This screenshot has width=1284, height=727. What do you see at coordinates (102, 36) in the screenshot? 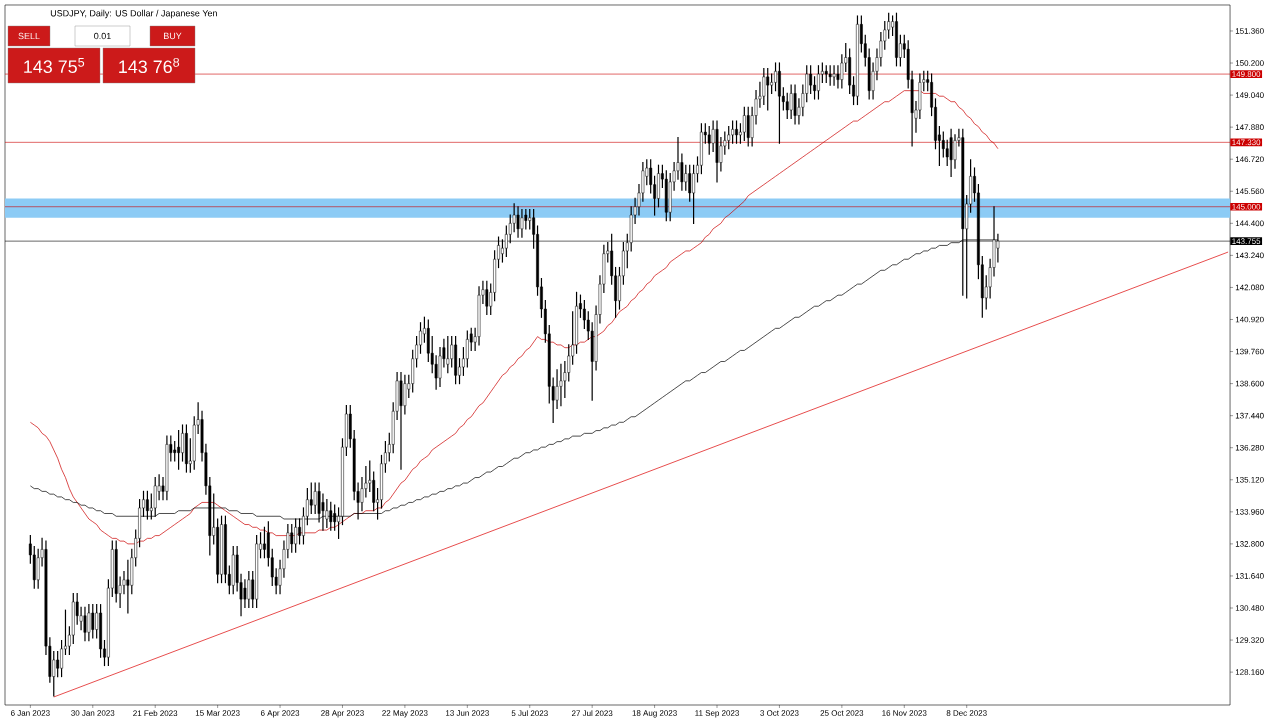
I see `annotation: 0.01` at bounding box center [102, 36].